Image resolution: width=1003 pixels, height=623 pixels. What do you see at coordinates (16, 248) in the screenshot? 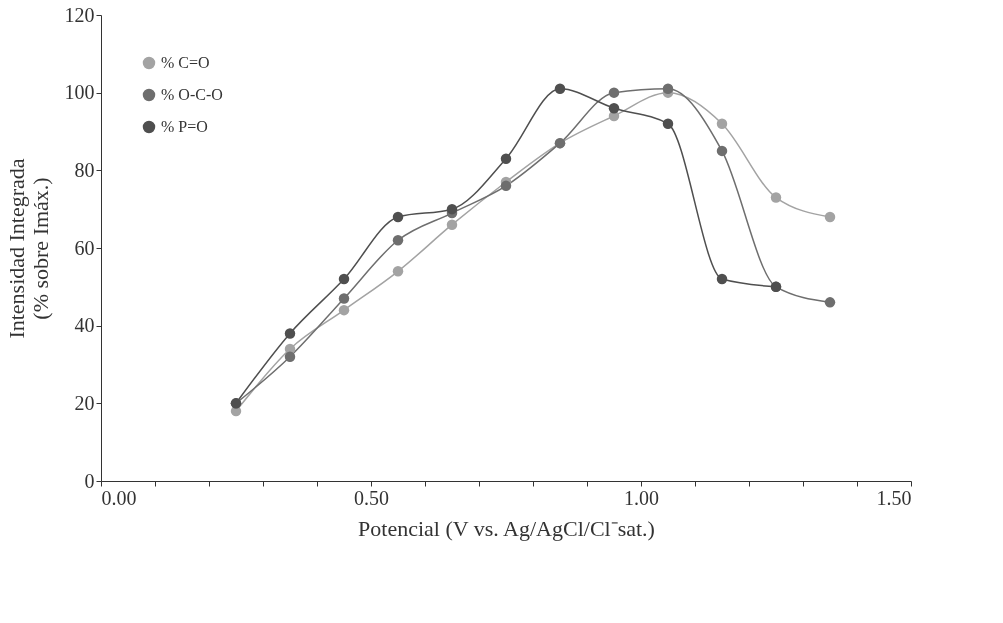
I see `text: Intensidad Integrada` at bounding box center [16, 248].